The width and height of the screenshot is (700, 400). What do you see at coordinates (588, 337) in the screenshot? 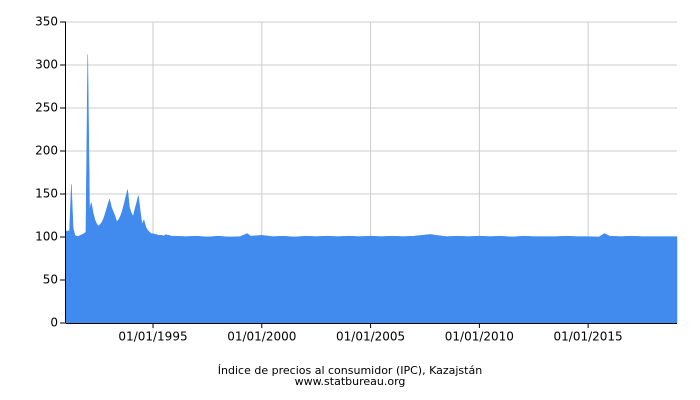
I see `x-tick-label: 01/01/2015` at bounding box center [588, 337].